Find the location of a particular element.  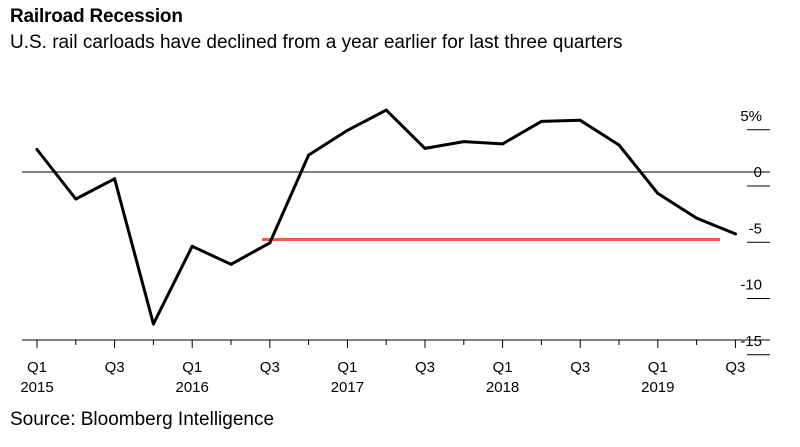

y-tick-label: 5% is located at coordinates (751, 116).